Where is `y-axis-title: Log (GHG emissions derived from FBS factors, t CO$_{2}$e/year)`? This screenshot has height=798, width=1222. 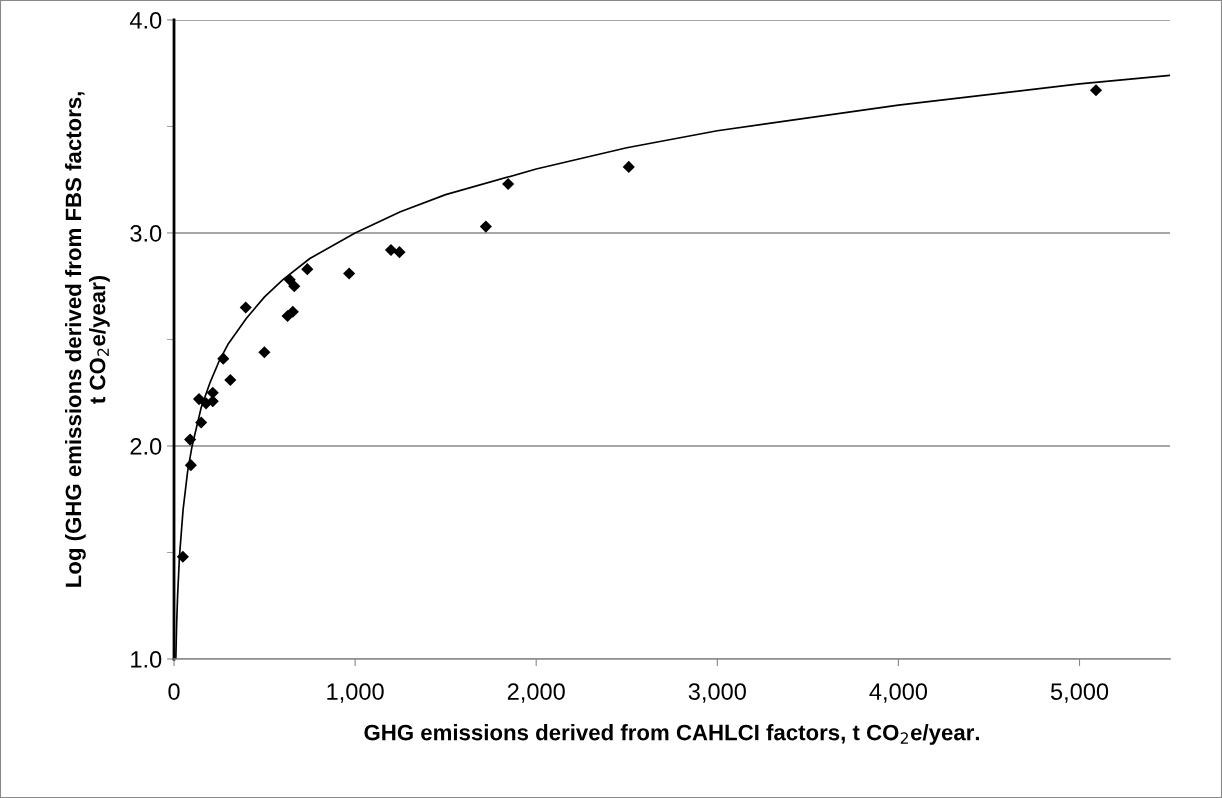
y-axis-title: Log (GHG emissions derived from FBS factors, t CO$_{2}$e/year) is located at coordinates (87, 339).